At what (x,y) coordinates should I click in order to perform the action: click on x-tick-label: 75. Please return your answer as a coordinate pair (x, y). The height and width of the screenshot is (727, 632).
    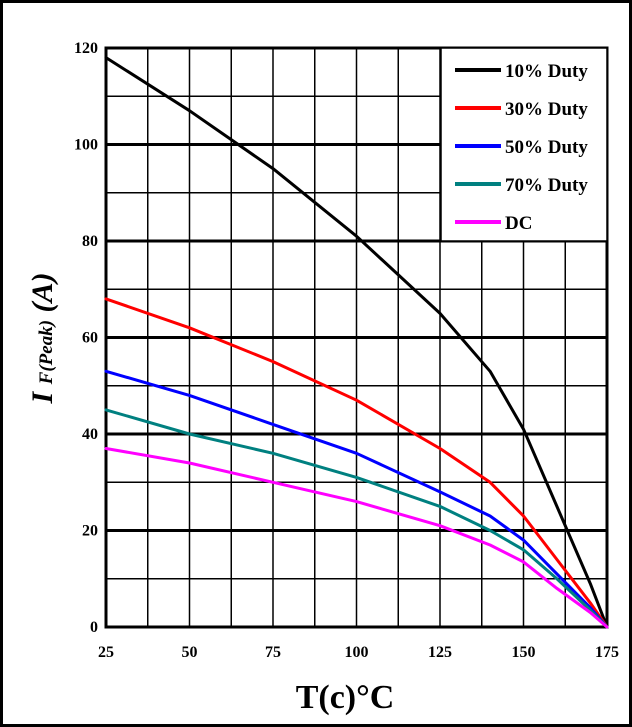
    Looking at the image, I should click on (273, 652).